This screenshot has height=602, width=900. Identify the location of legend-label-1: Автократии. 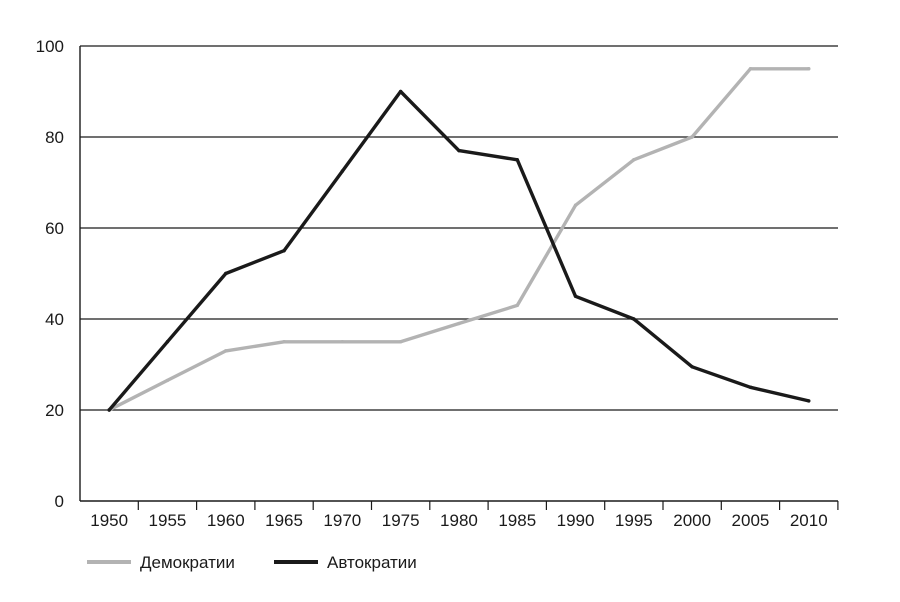
(372, 562).